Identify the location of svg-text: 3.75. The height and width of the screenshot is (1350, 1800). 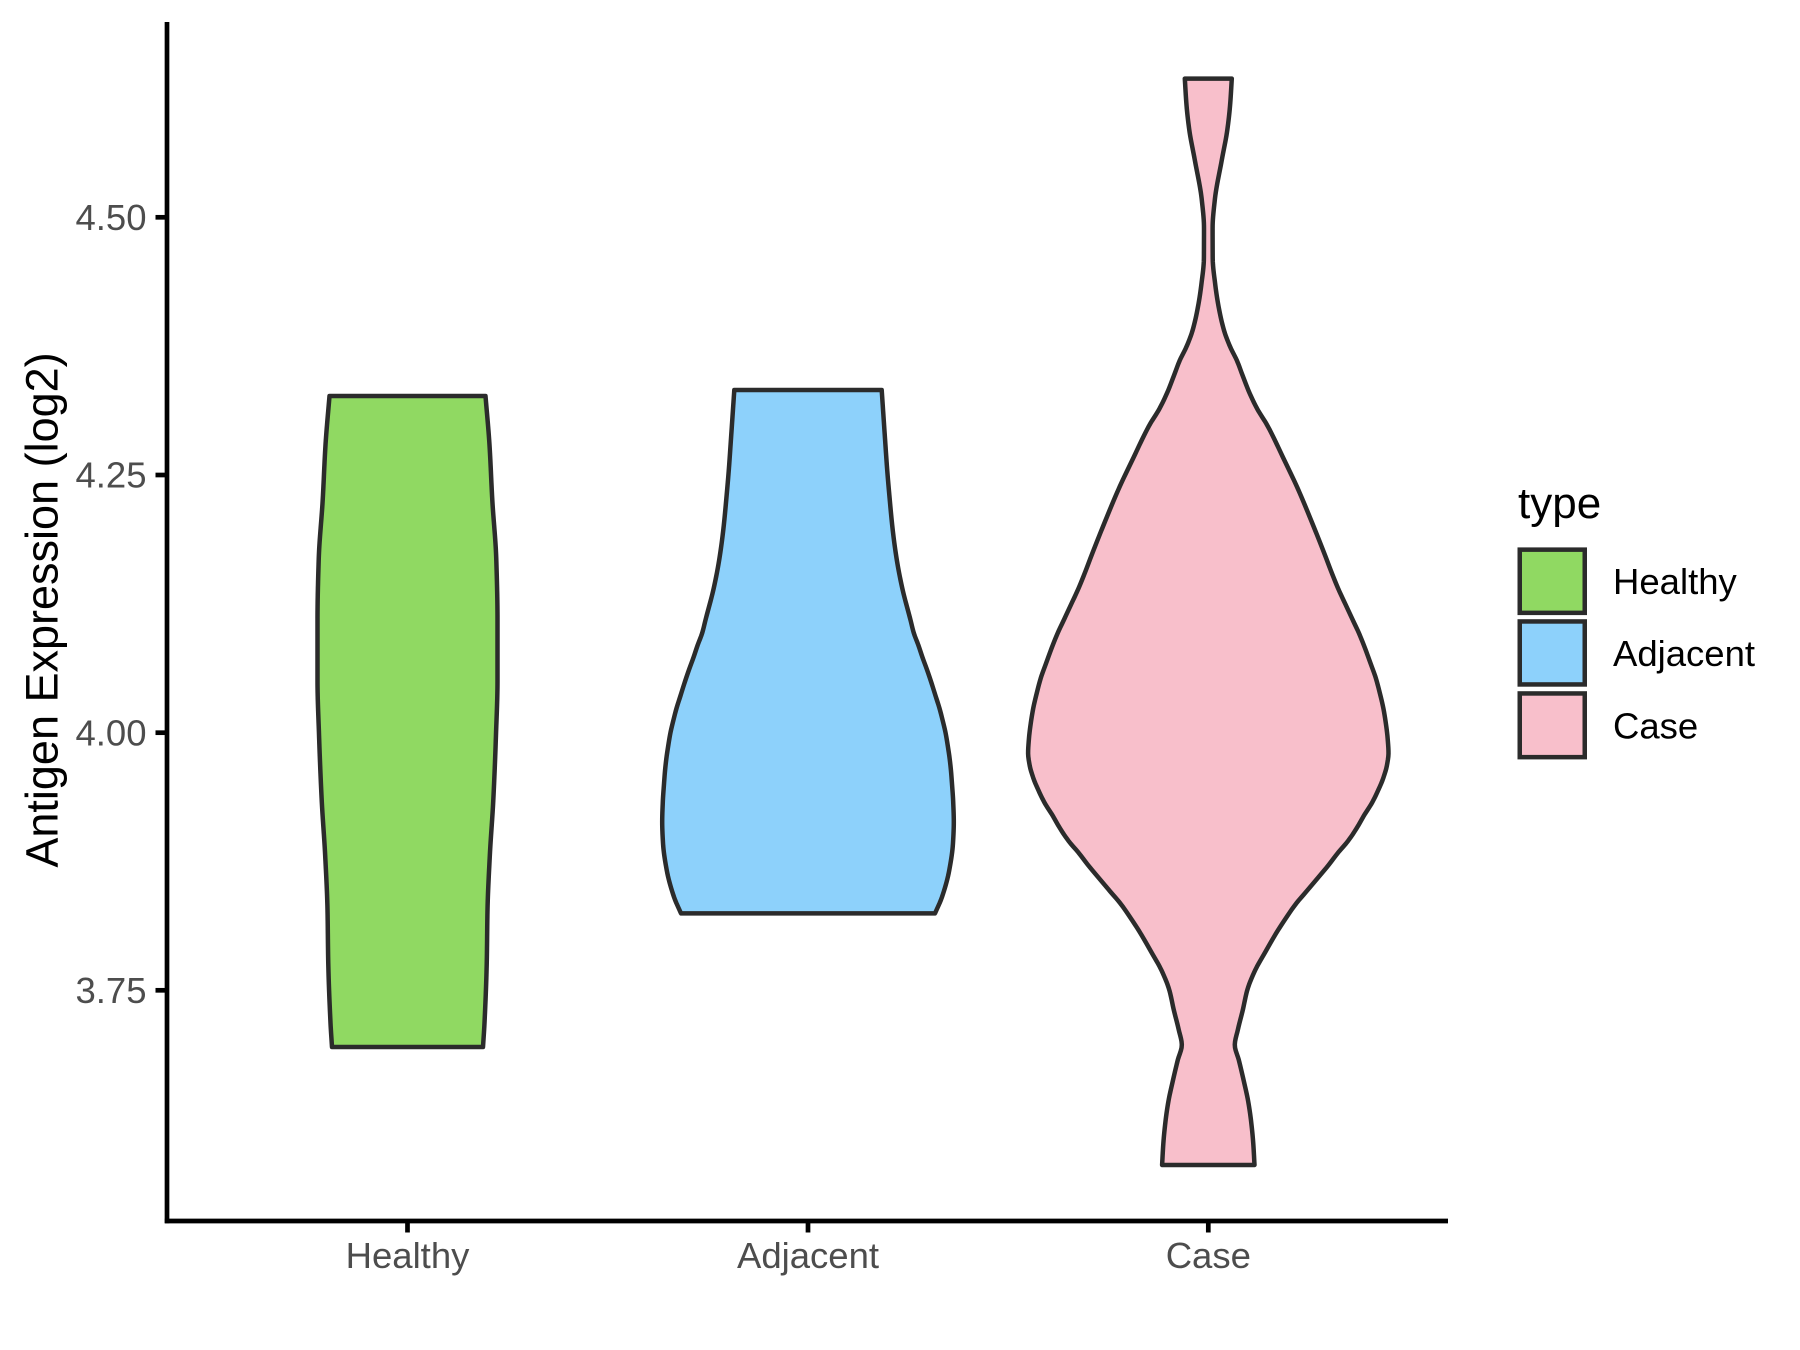
(110, 990).